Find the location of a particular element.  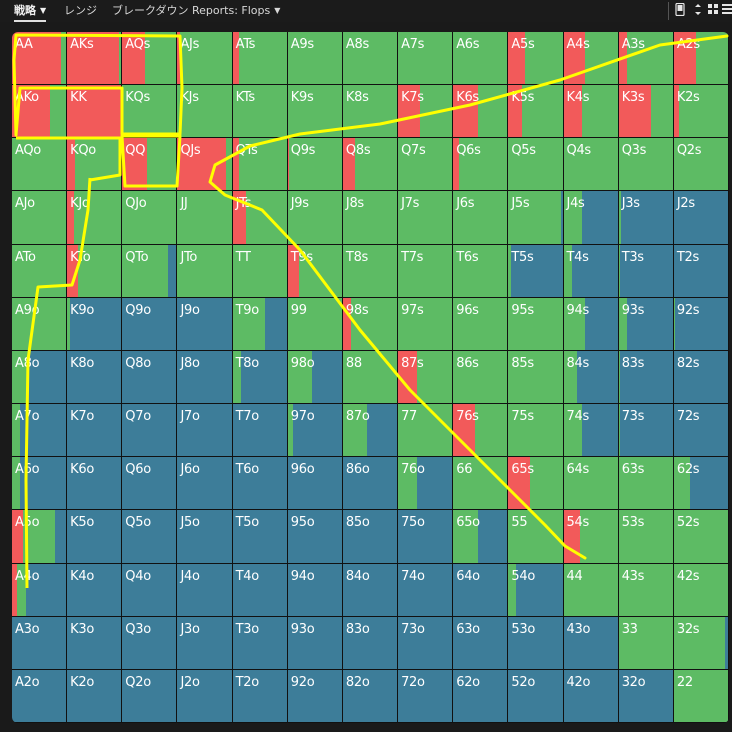

hand-cell-Q9s: Q9s is located at coordinates (315, 165).